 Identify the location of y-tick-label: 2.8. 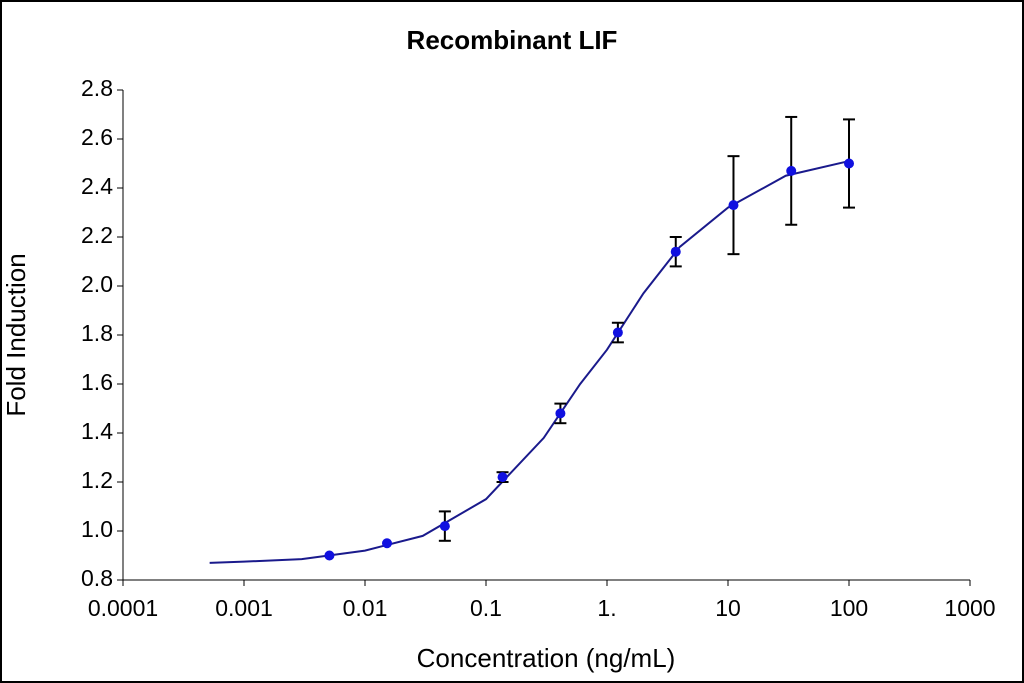
(97, 88).